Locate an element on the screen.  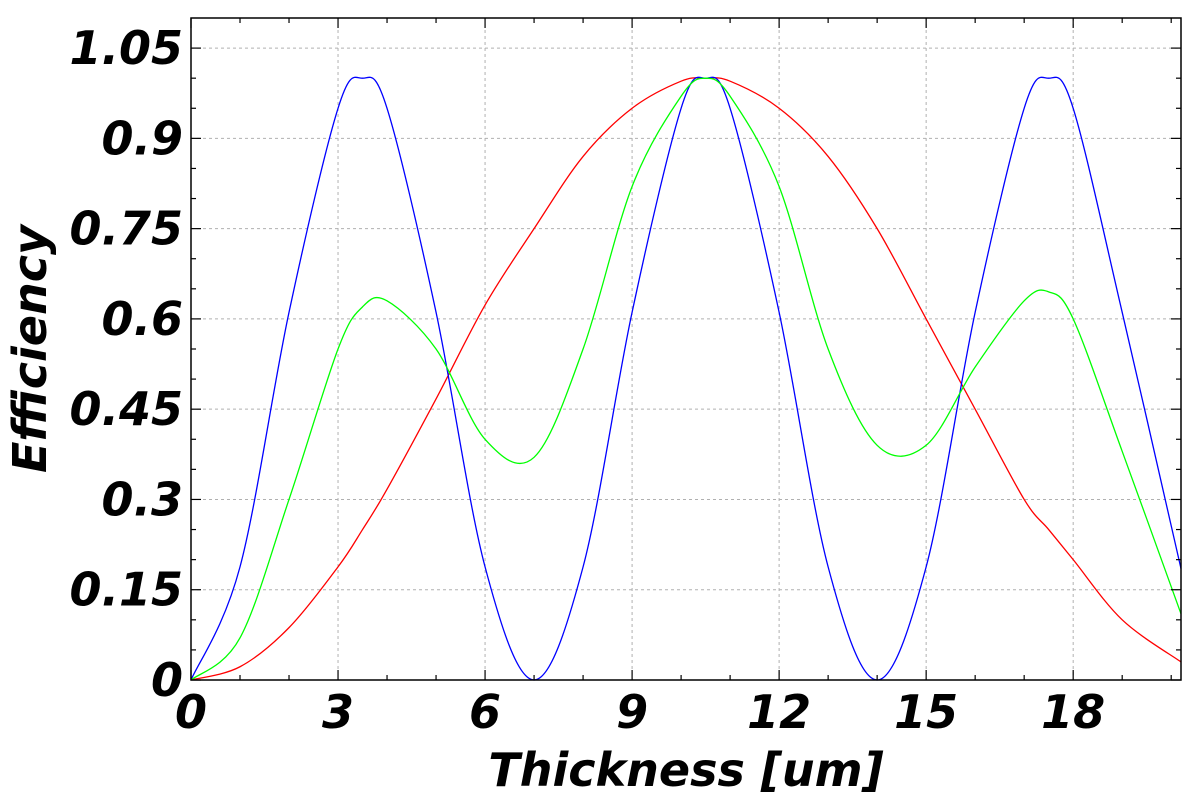
y-tick-label: 0.3 is located at coordinates (143, 499).